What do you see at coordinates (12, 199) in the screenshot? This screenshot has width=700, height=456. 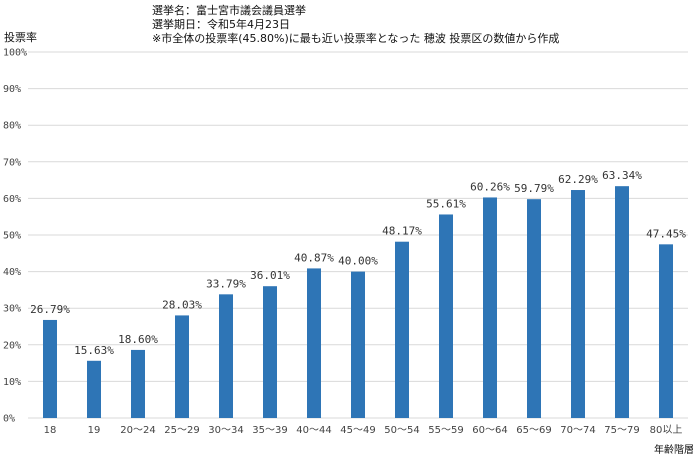 I see `y-tick-label: 60%` at bounding box center [12, 199].